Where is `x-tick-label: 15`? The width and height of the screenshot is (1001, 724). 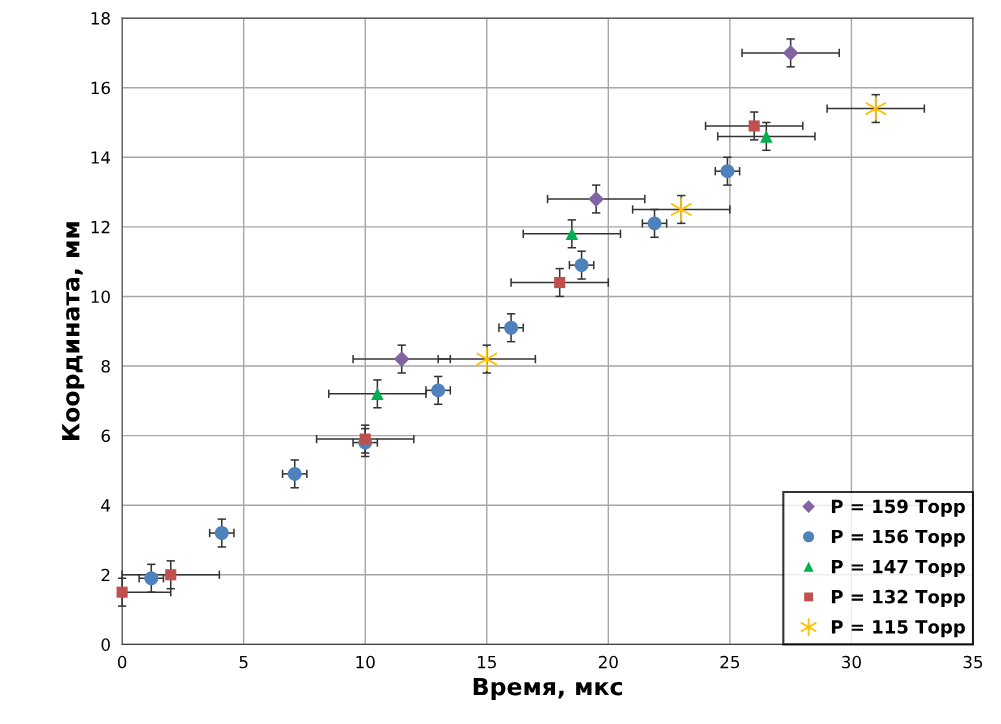
x-tick-label: 15 is located at coordinates (487, 662).